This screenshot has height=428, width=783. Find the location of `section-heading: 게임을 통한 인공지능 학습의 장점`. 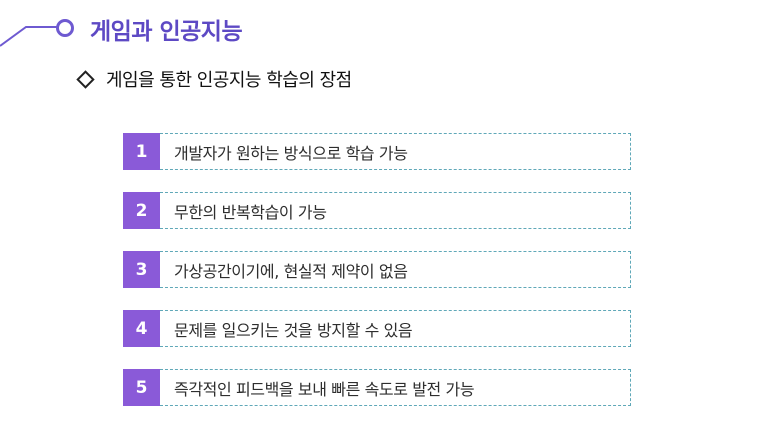

section-heading: 게임을 통한 인공지능 학습의 장점 is located at coordinates (214, 79).